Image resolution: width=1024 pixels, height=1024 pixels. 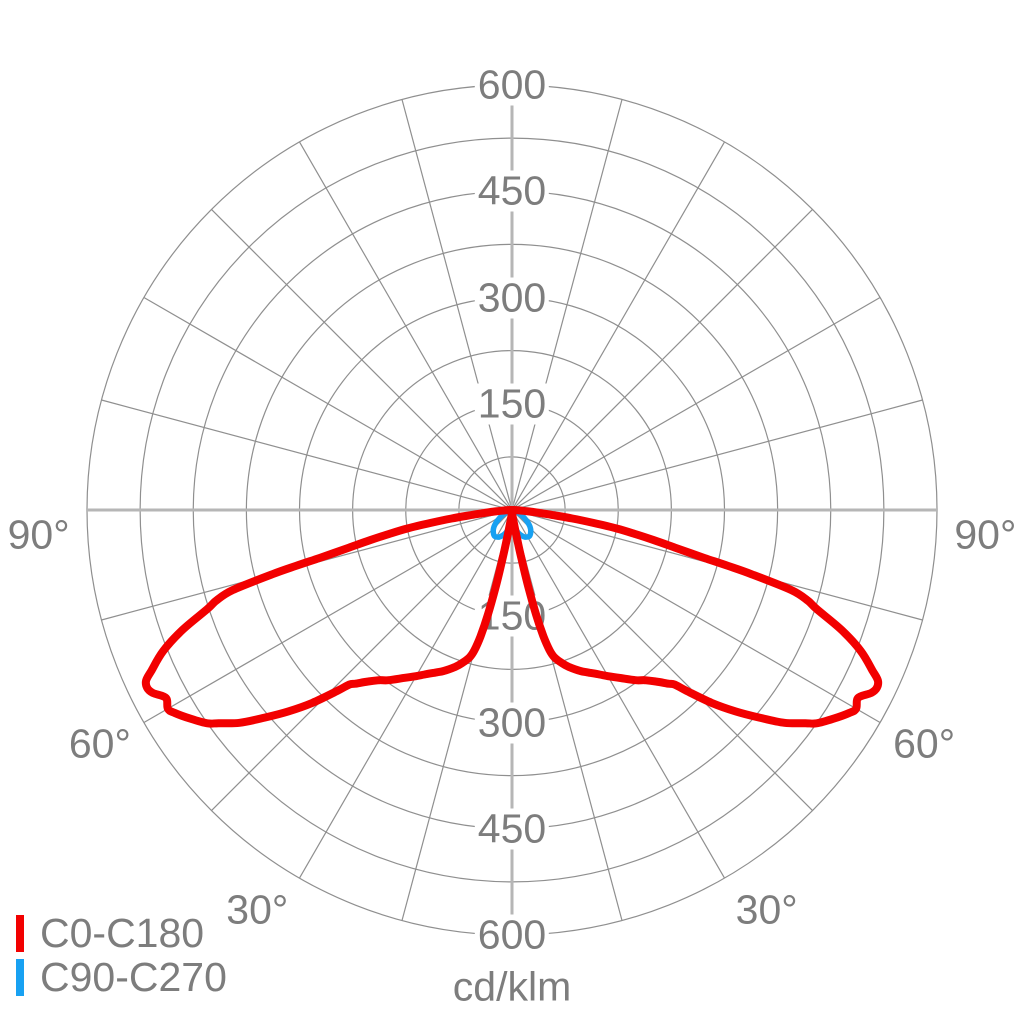 I want to click on legend: C0-C180 C90-C270, so click(x=121, y=955).